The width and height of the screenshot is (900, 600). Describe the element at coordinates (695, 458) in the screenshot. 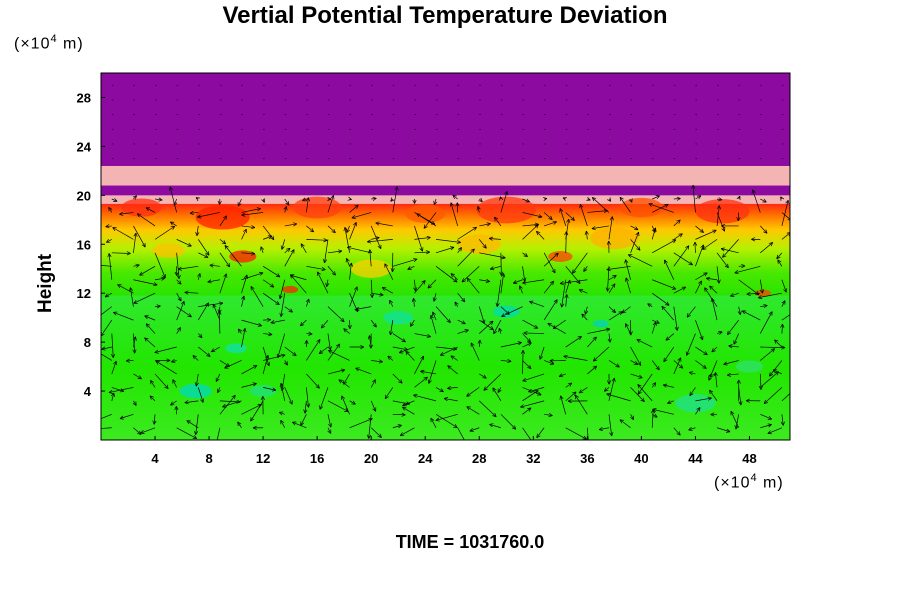

I see `x-tick-label: 44` at that location.